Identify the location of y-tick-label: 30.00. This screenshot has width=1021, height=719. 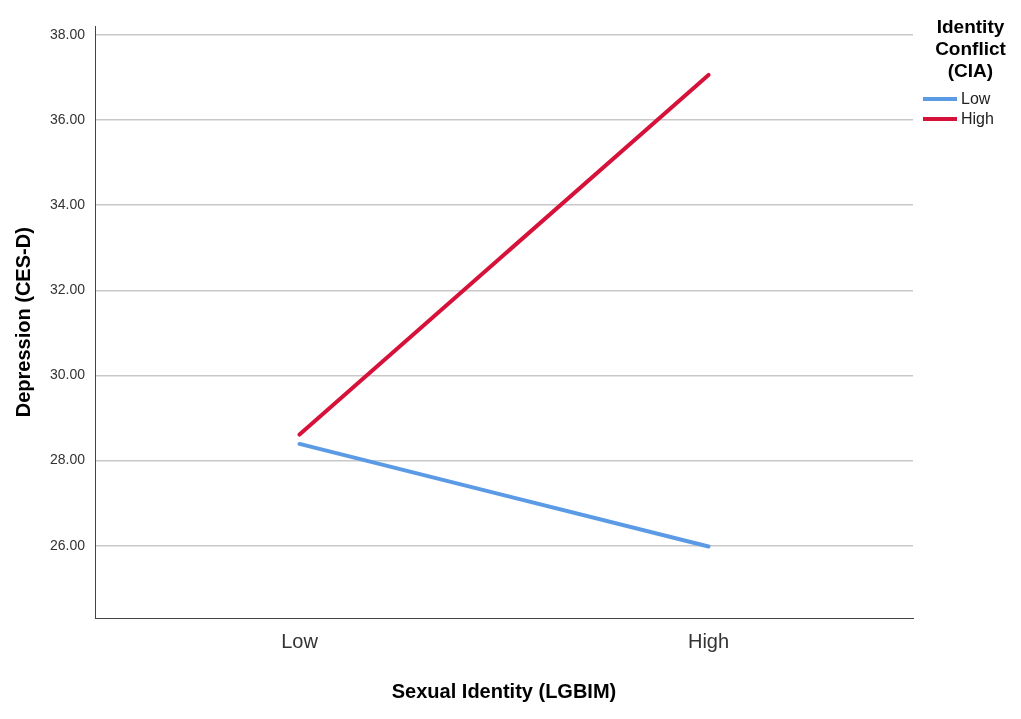
(67, 374).